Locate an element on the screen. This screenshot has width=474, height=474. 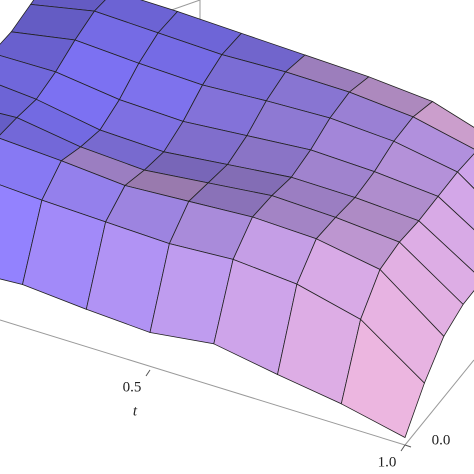
x-axis-label: t is located at coordinates (135, 411).